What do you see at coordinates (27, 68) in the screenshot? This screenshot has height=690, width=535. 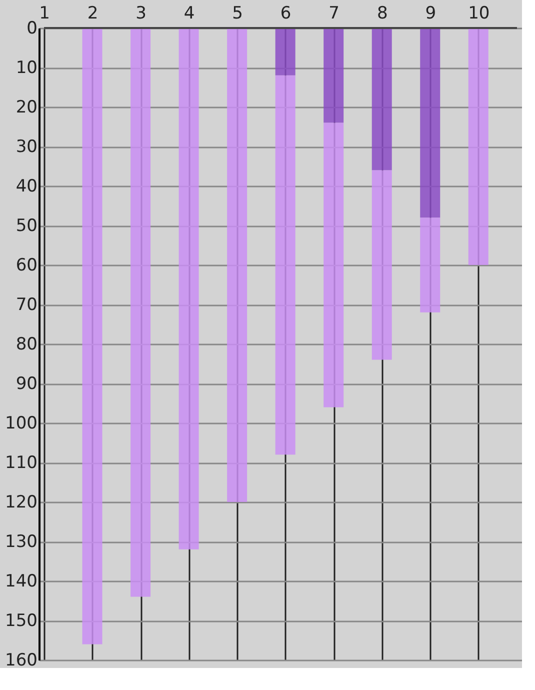 I see `y-tick-label: 10` at bounding box center [27, 68].